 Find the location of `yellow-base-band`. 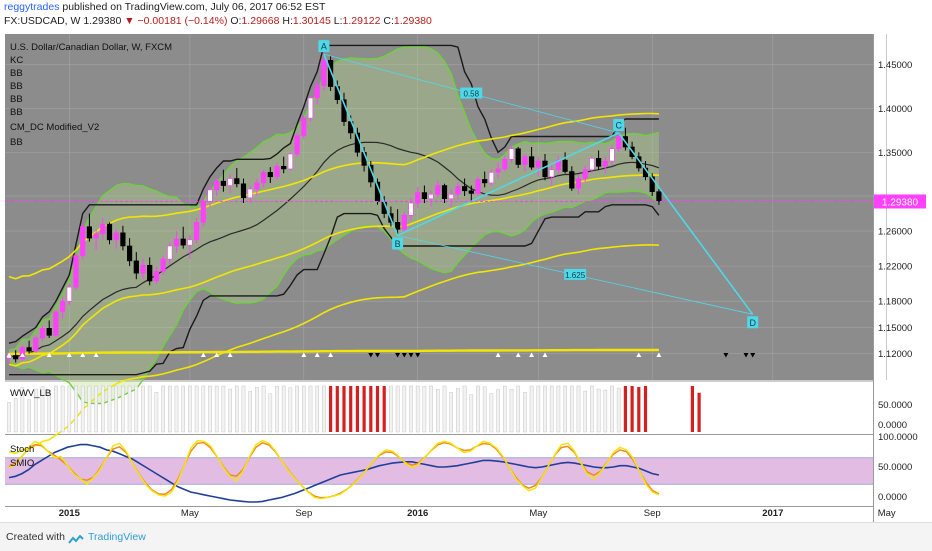

yellow-base-band is located at coordinates (334, 351).